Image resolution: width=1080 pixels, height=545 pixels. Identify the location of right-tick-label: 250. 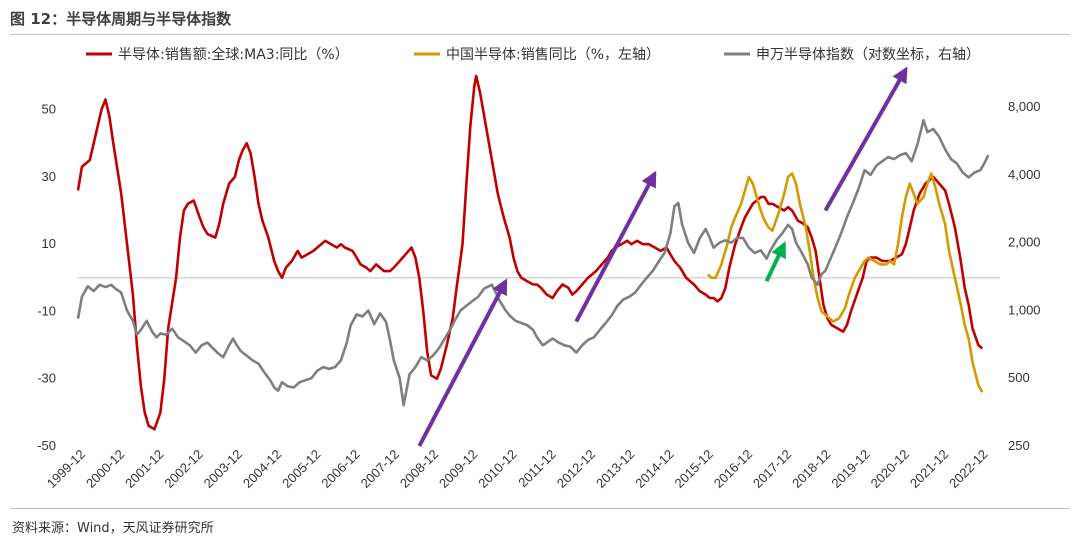
(1019, 445).